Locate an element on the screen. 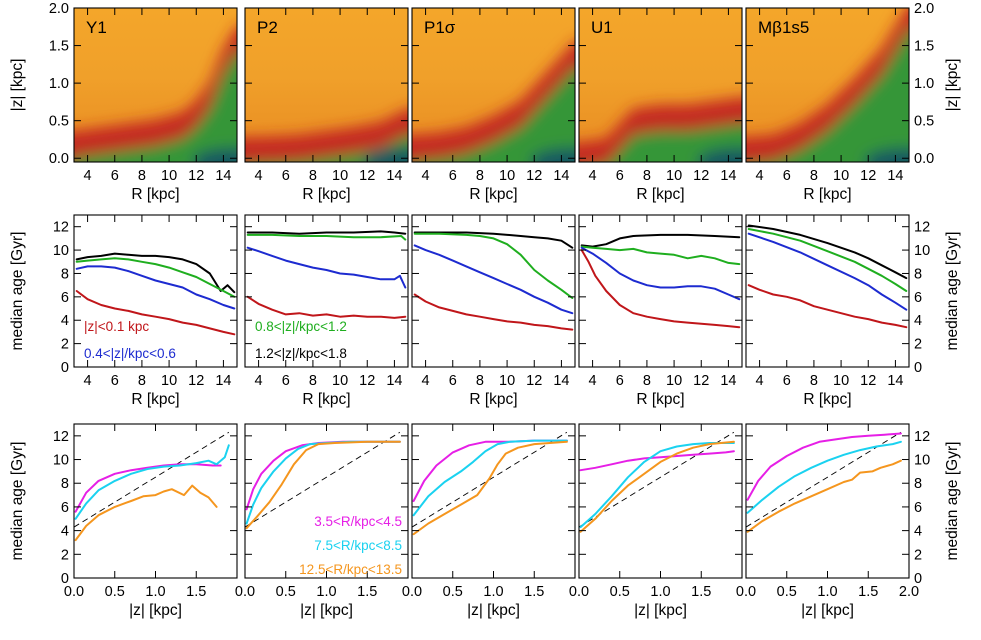 The image size is (981, 640). radial-ytick-label-right: 12 is located at coordinates (922, 228).